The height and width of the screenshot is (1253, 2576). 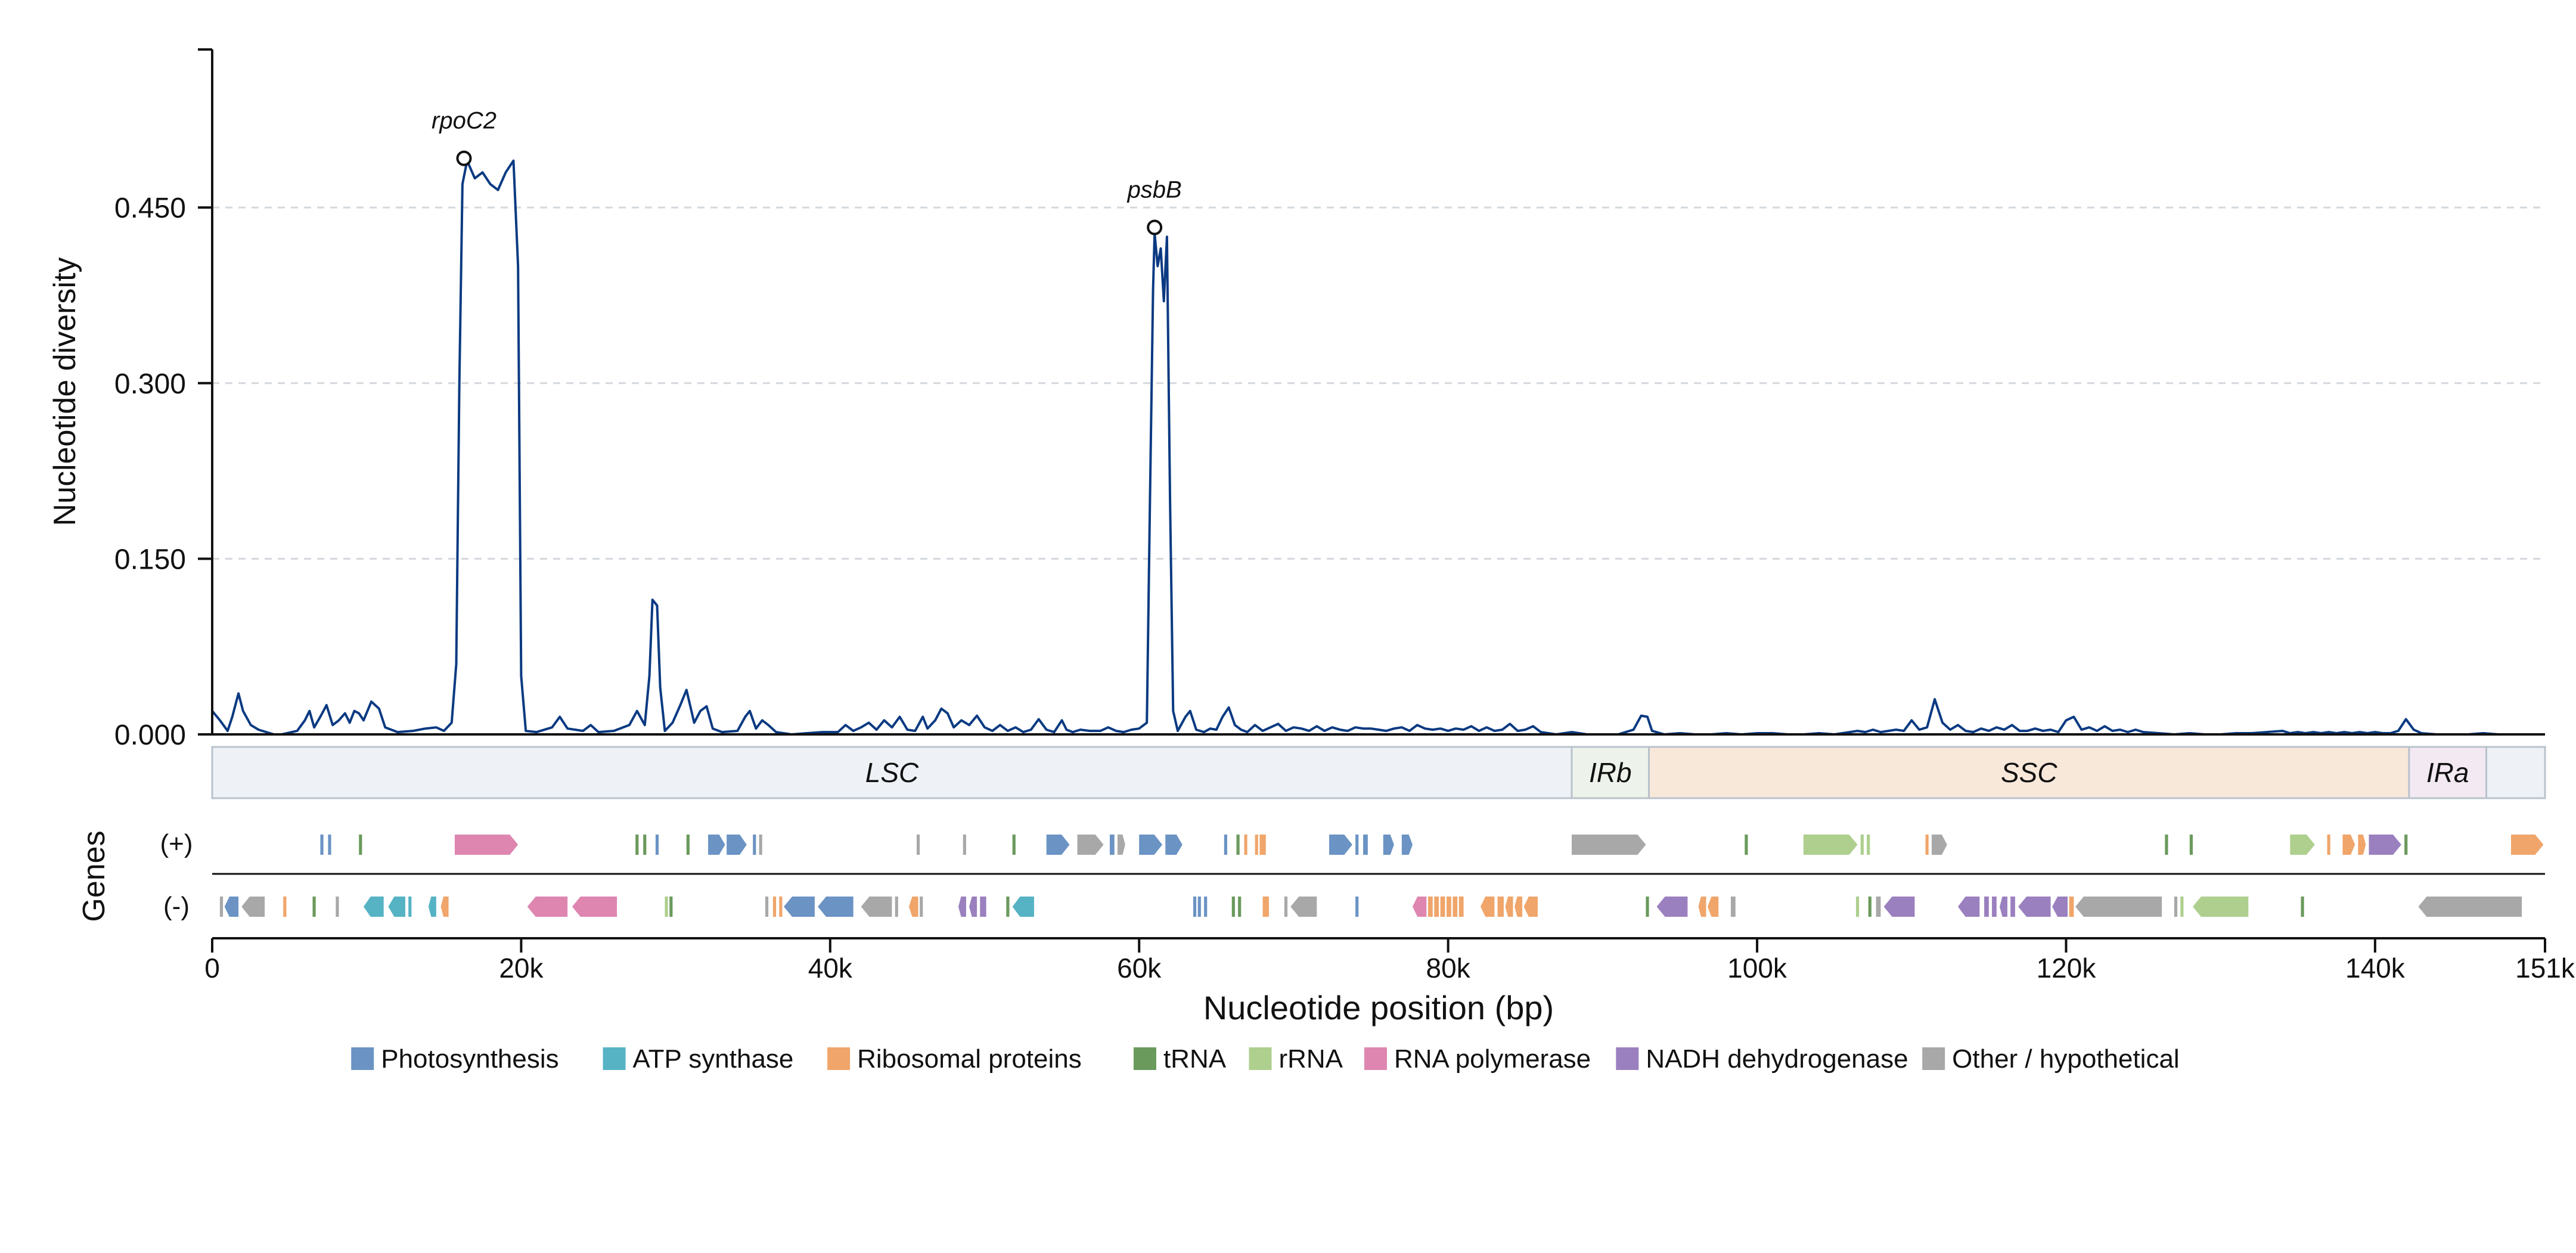 What do you see at coordinates (2067, 968) in the screenshot?
I see `x-tick-label: 120k` at bounding box center [2067, 968].